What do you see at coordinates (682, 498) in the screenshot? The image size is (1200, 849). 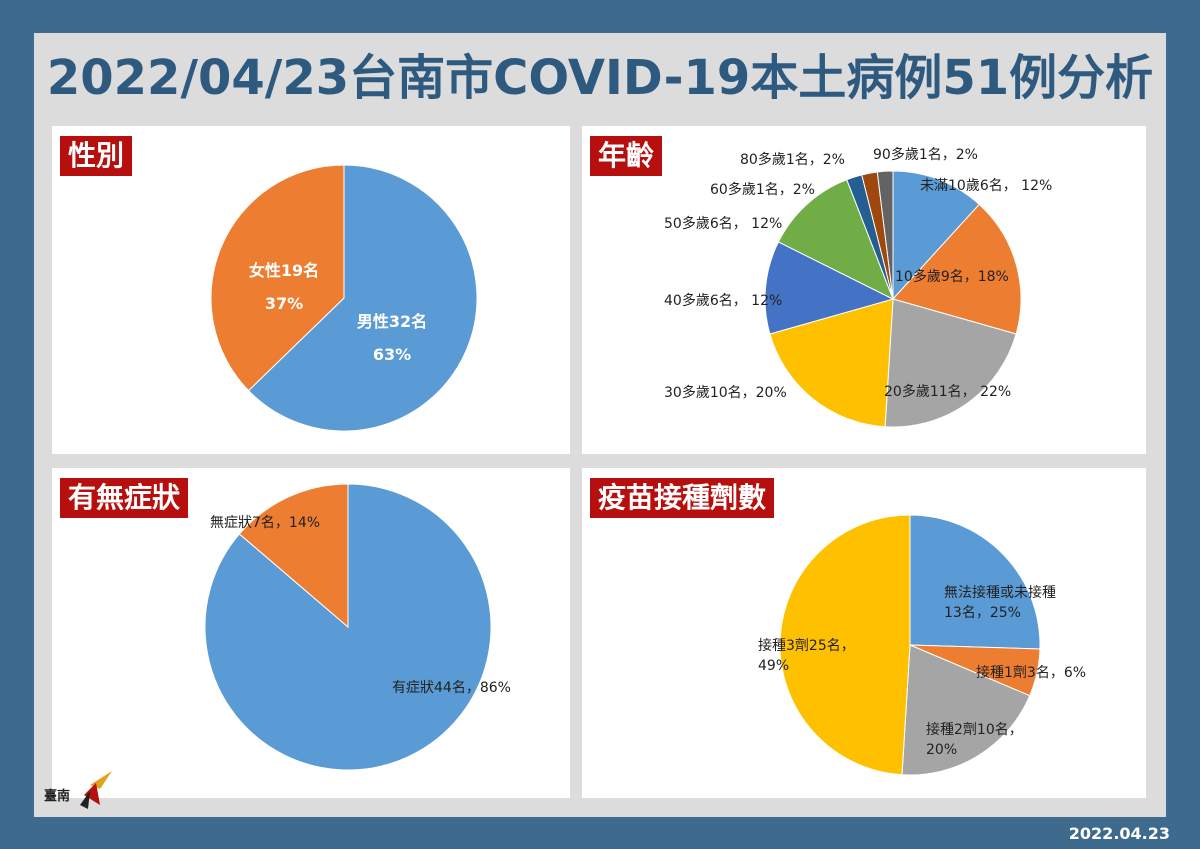 I see `vaccine-title-tag: 疫苗接種劑數` at bounding box center [682, 498].